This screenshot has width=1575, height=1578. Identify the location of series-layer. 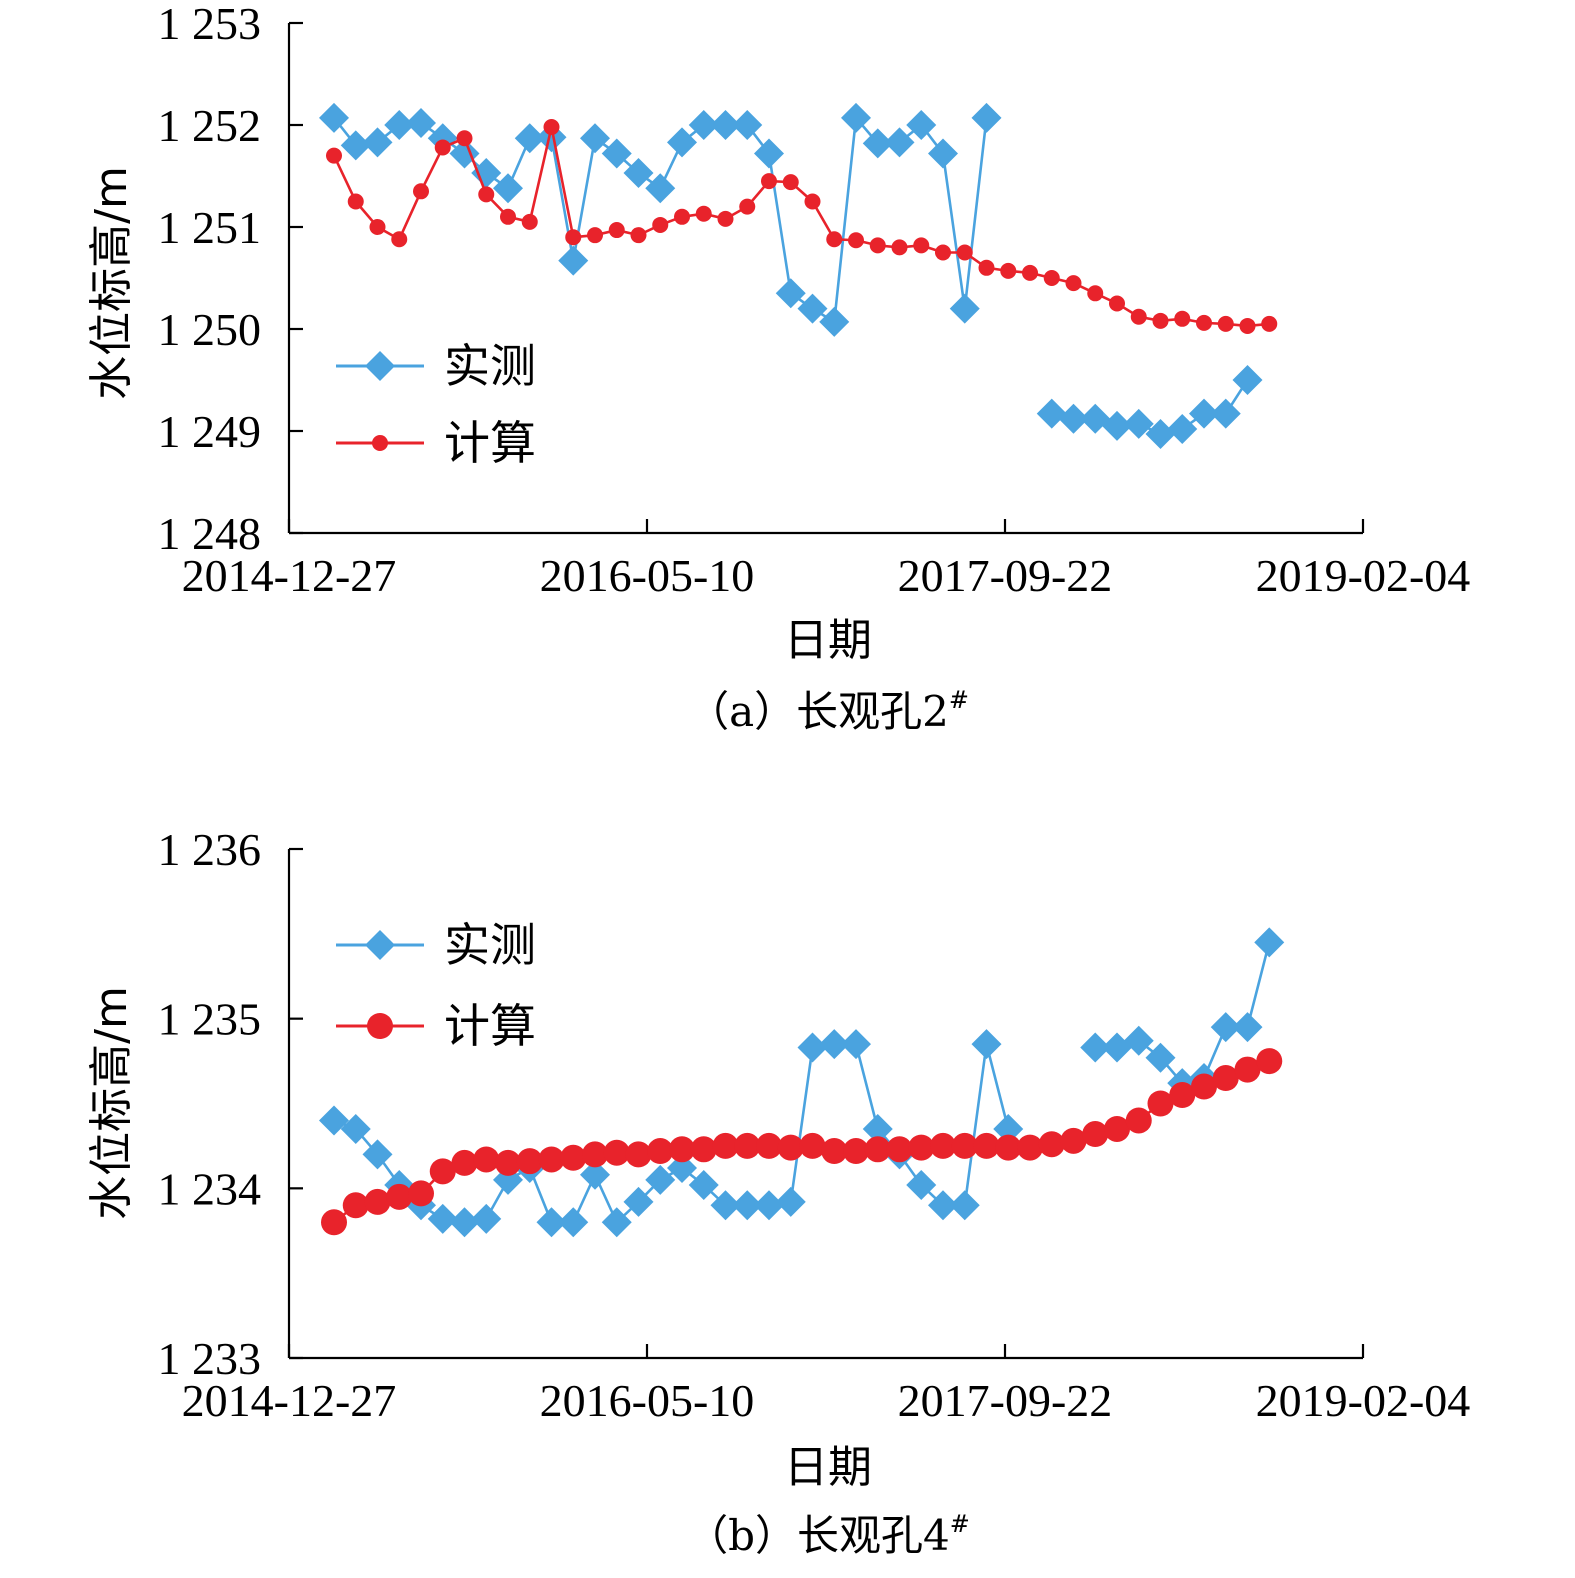
(798, 276).